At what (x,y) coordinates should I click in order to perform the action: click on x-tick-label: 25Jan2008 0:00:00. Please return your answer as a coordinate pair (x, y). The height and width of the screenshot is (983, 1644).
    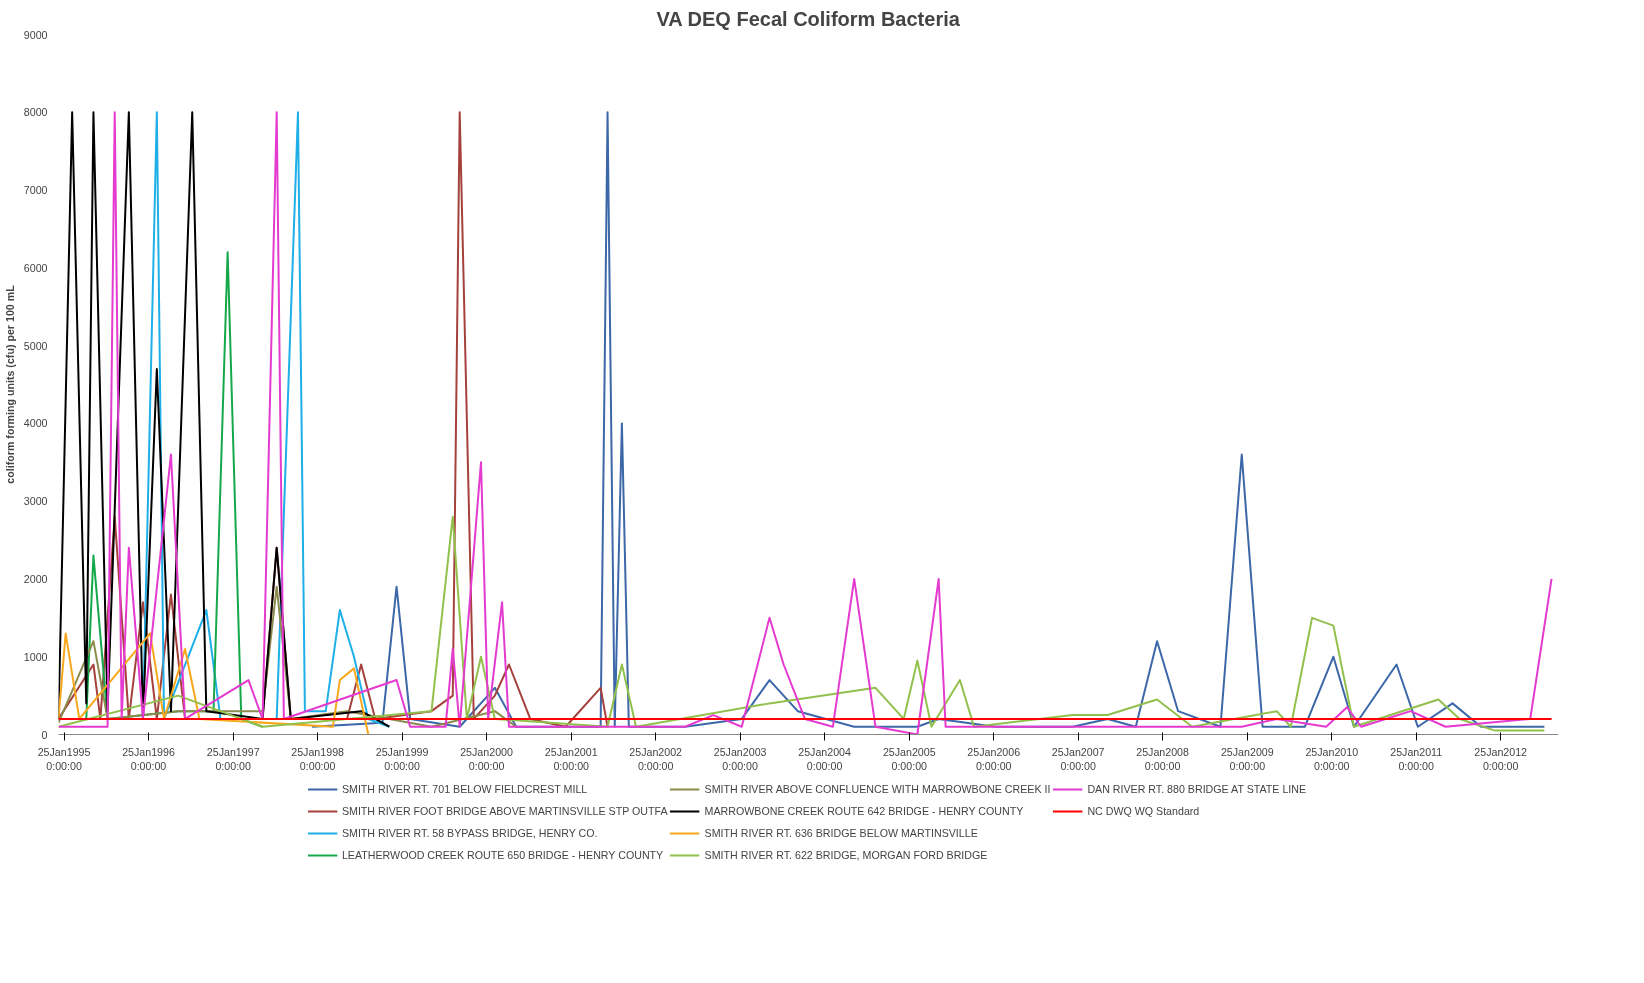
    Looking at the image, I should click on (1163, 758).